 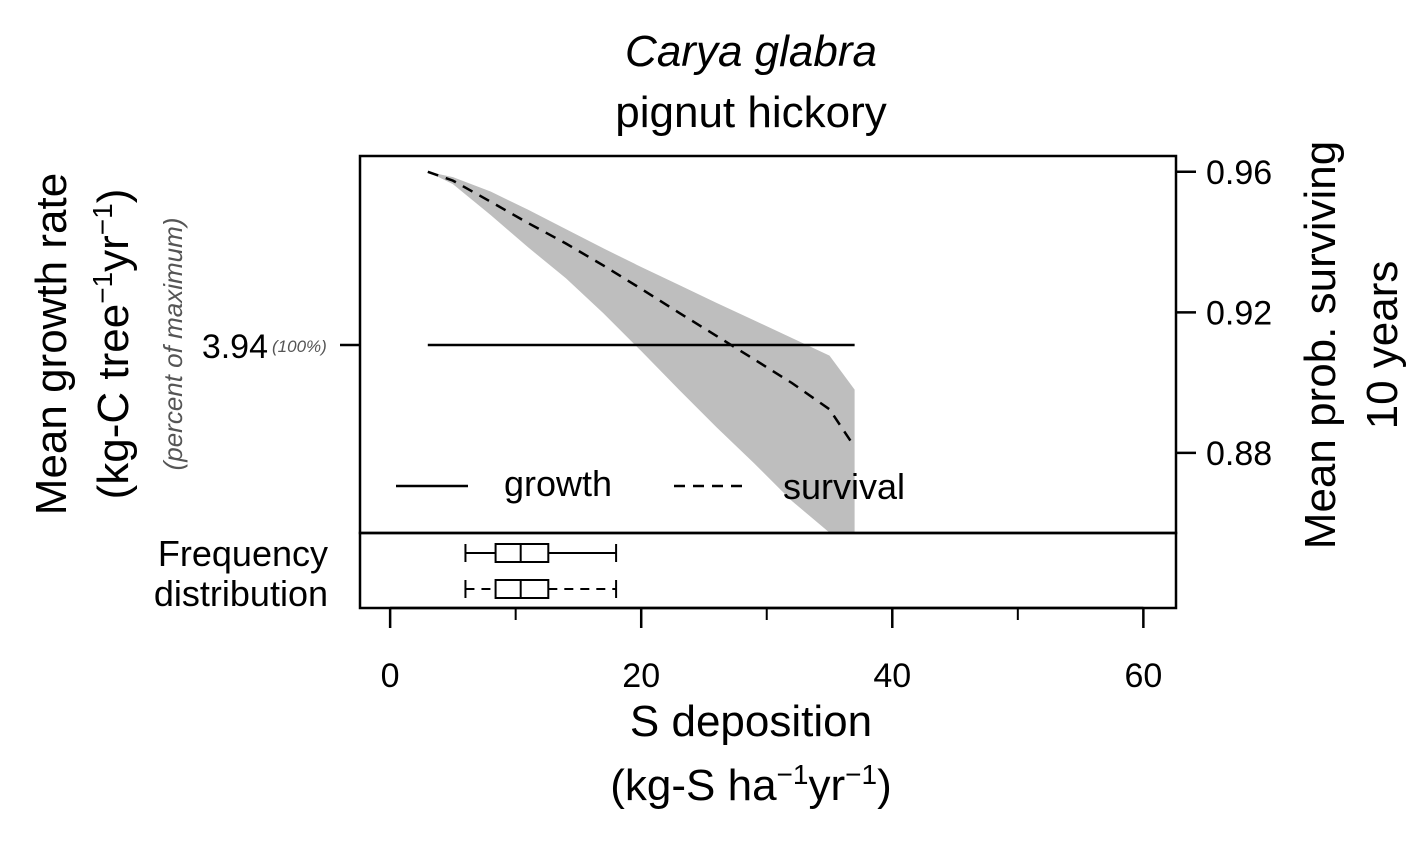 I want to click on left-axis-percent-note: (percent of maximum), so click(x=173, y=344).